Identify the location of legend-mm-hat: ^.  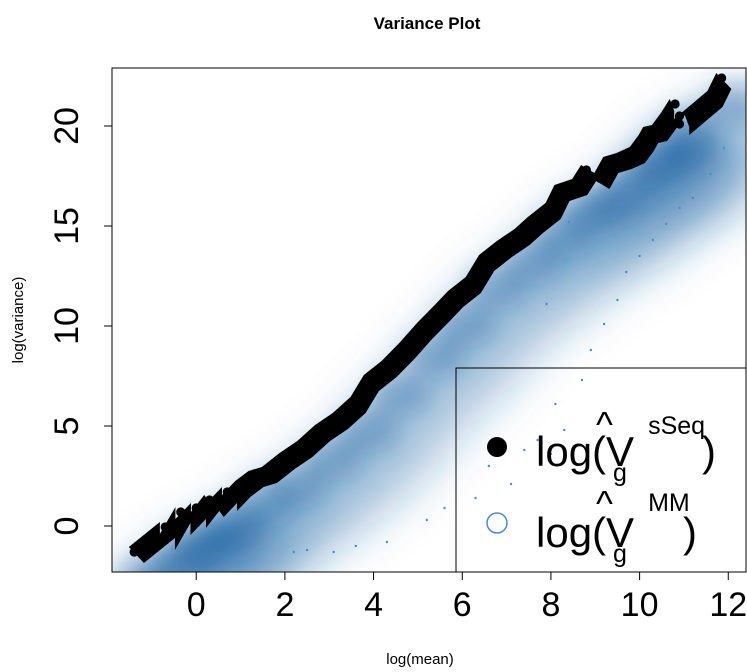
(604, 503).